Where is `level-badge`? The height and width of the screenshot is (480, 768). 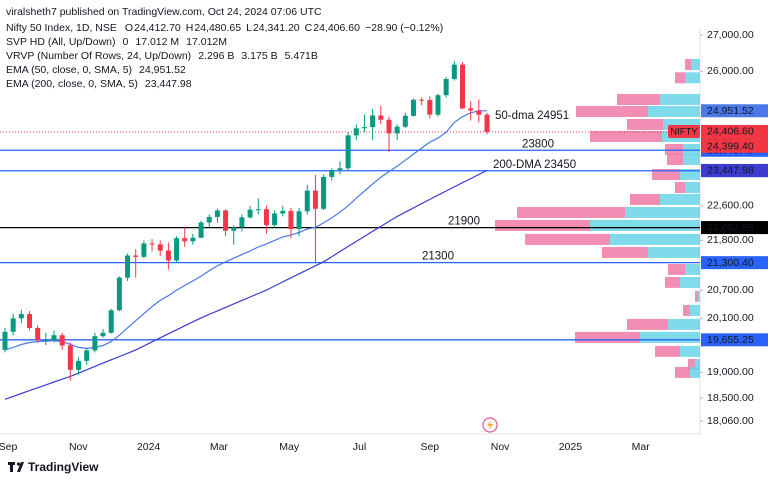
level-badge is located at coordinates (734, 228).